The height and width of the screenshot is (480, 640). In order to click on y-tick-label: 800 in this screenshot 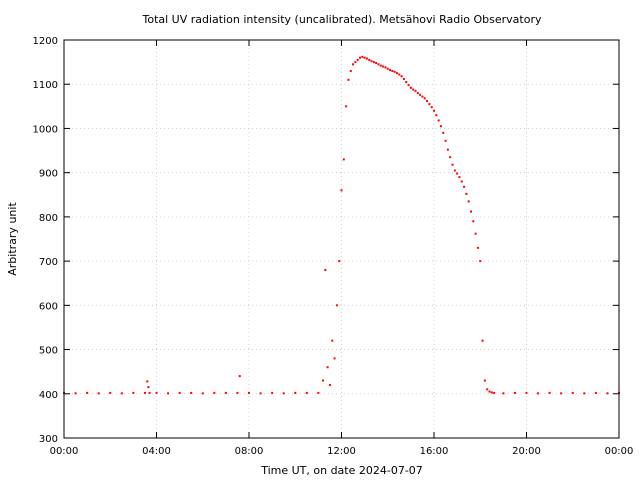, I will do `click(48, 218)`.